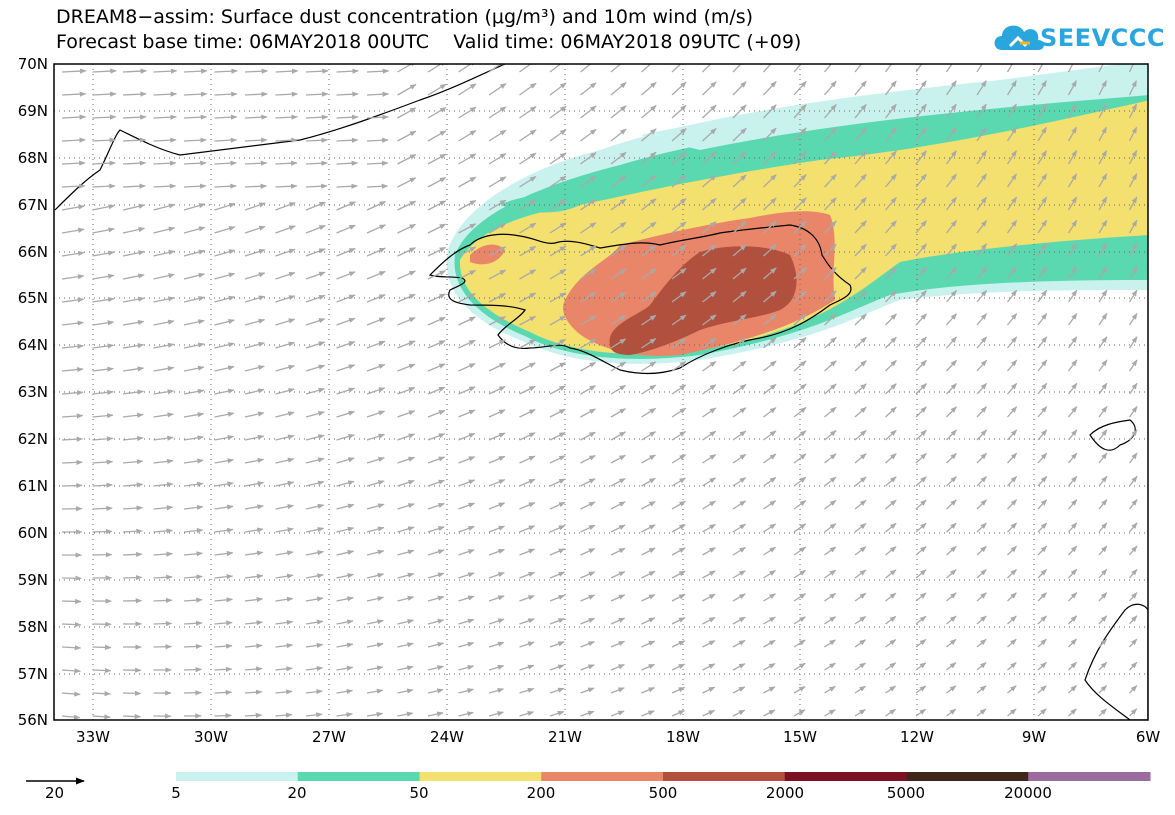  Describe the element at coordinates (1148, 737) in the screenshot. I see `lon-label: 6W` at that location.